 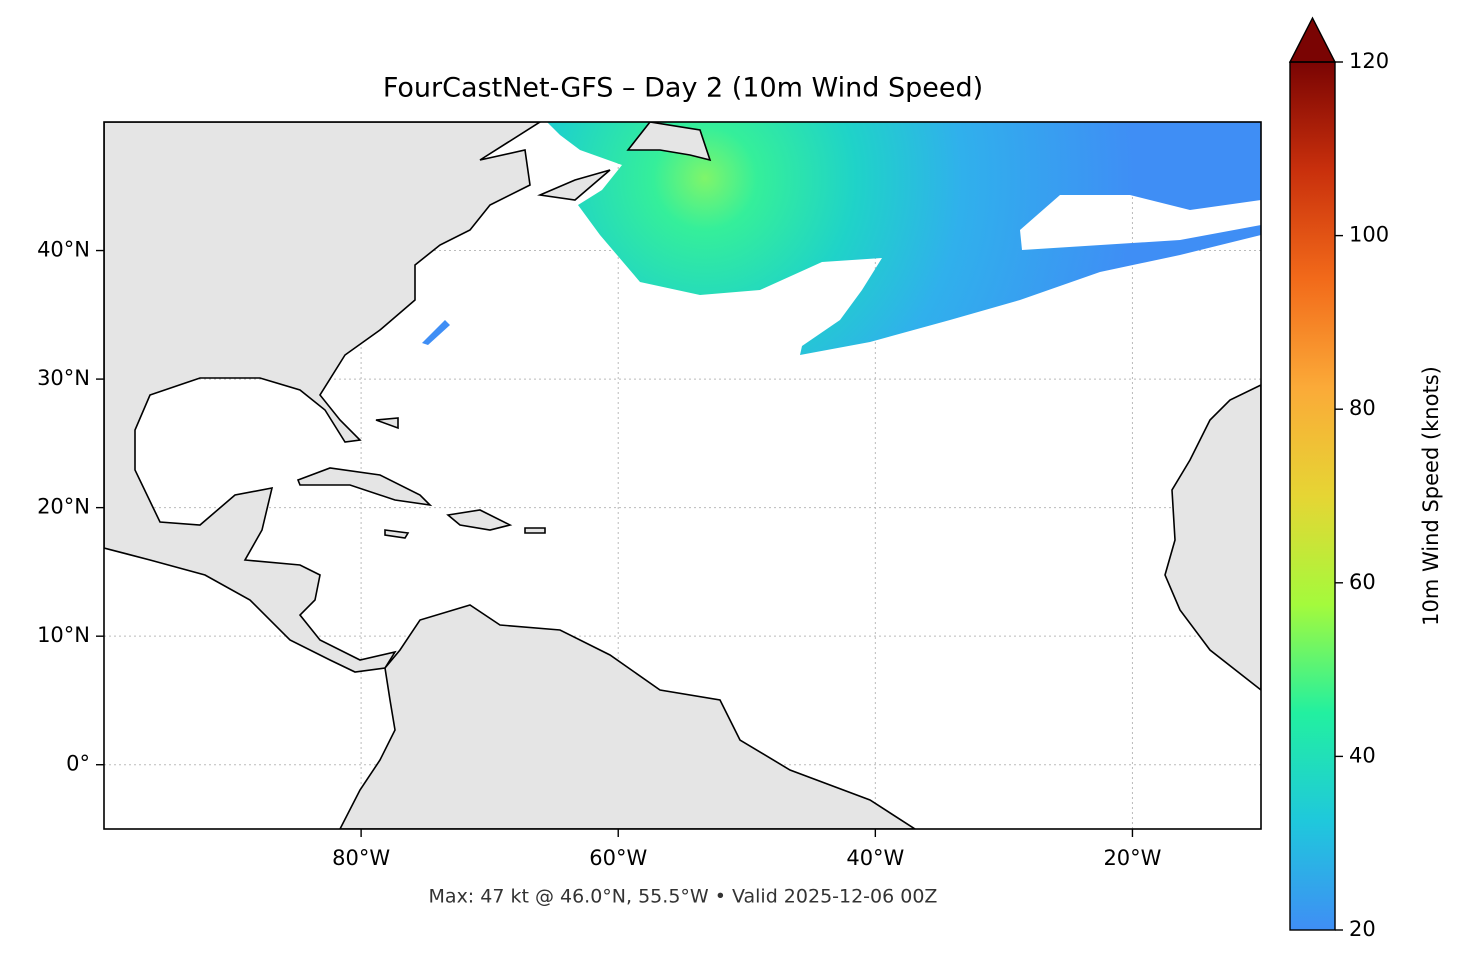 I want to click on land-africa, so click(x=1212, y=538).